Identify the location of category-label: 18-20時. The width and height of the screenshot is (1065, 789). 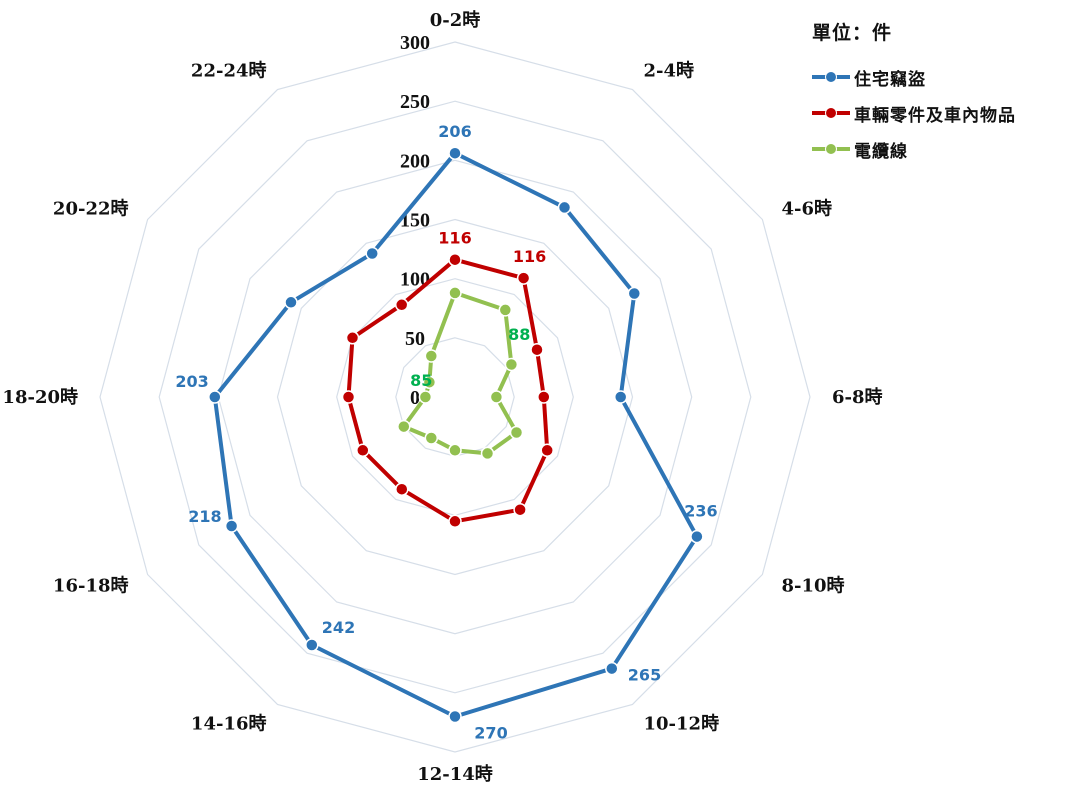
(40, 397).